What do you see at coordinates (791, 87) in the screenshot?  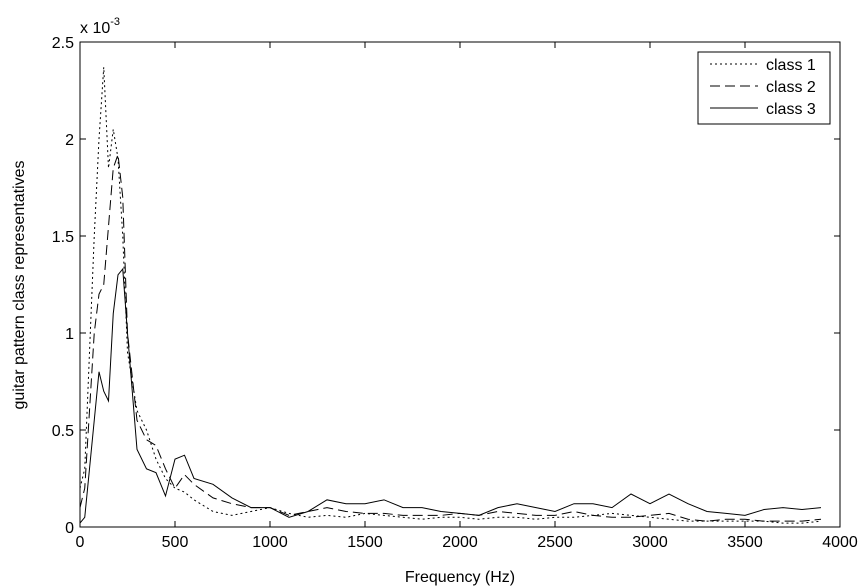 I see `legend-label: class 2` at bounding box center [791, 87].